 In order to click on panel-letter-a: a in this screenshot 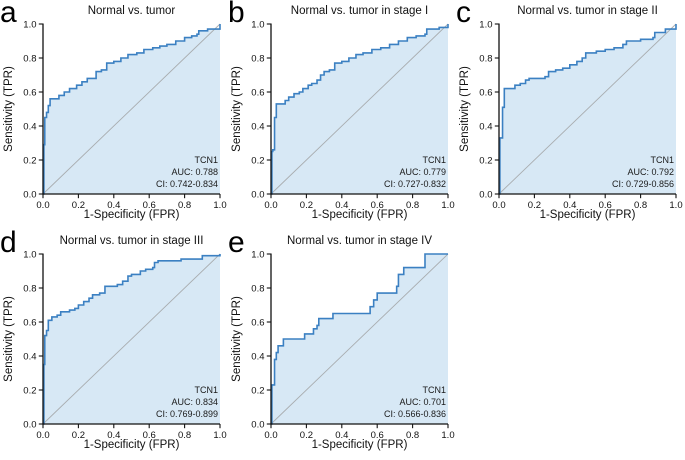, I will do `click(8, 14)`.